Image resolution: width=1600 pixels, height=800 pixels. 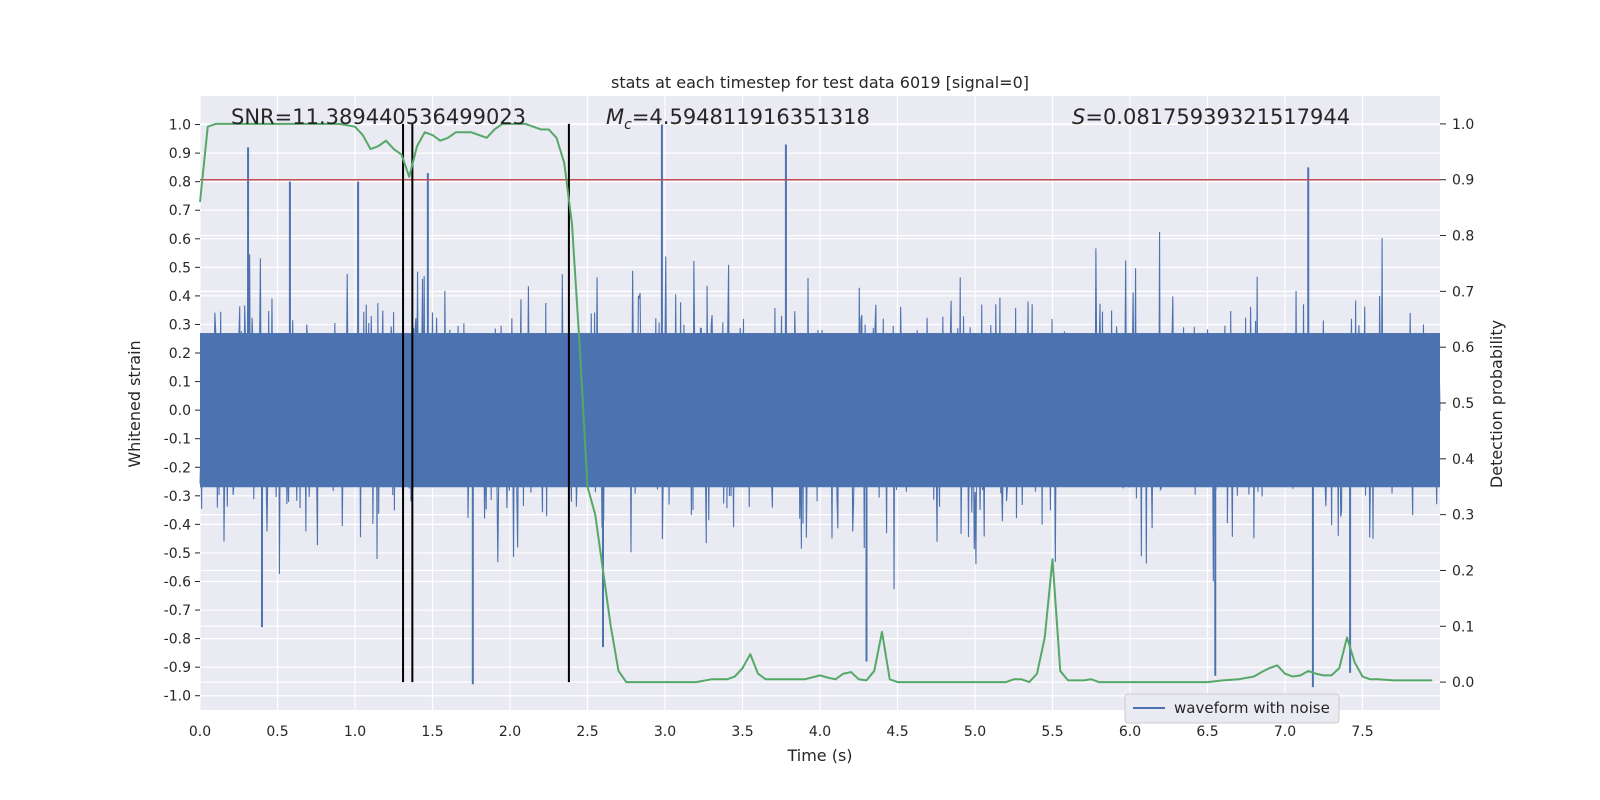 I want to click on x-tick-label: 2.5, so click(x=587, y=732).